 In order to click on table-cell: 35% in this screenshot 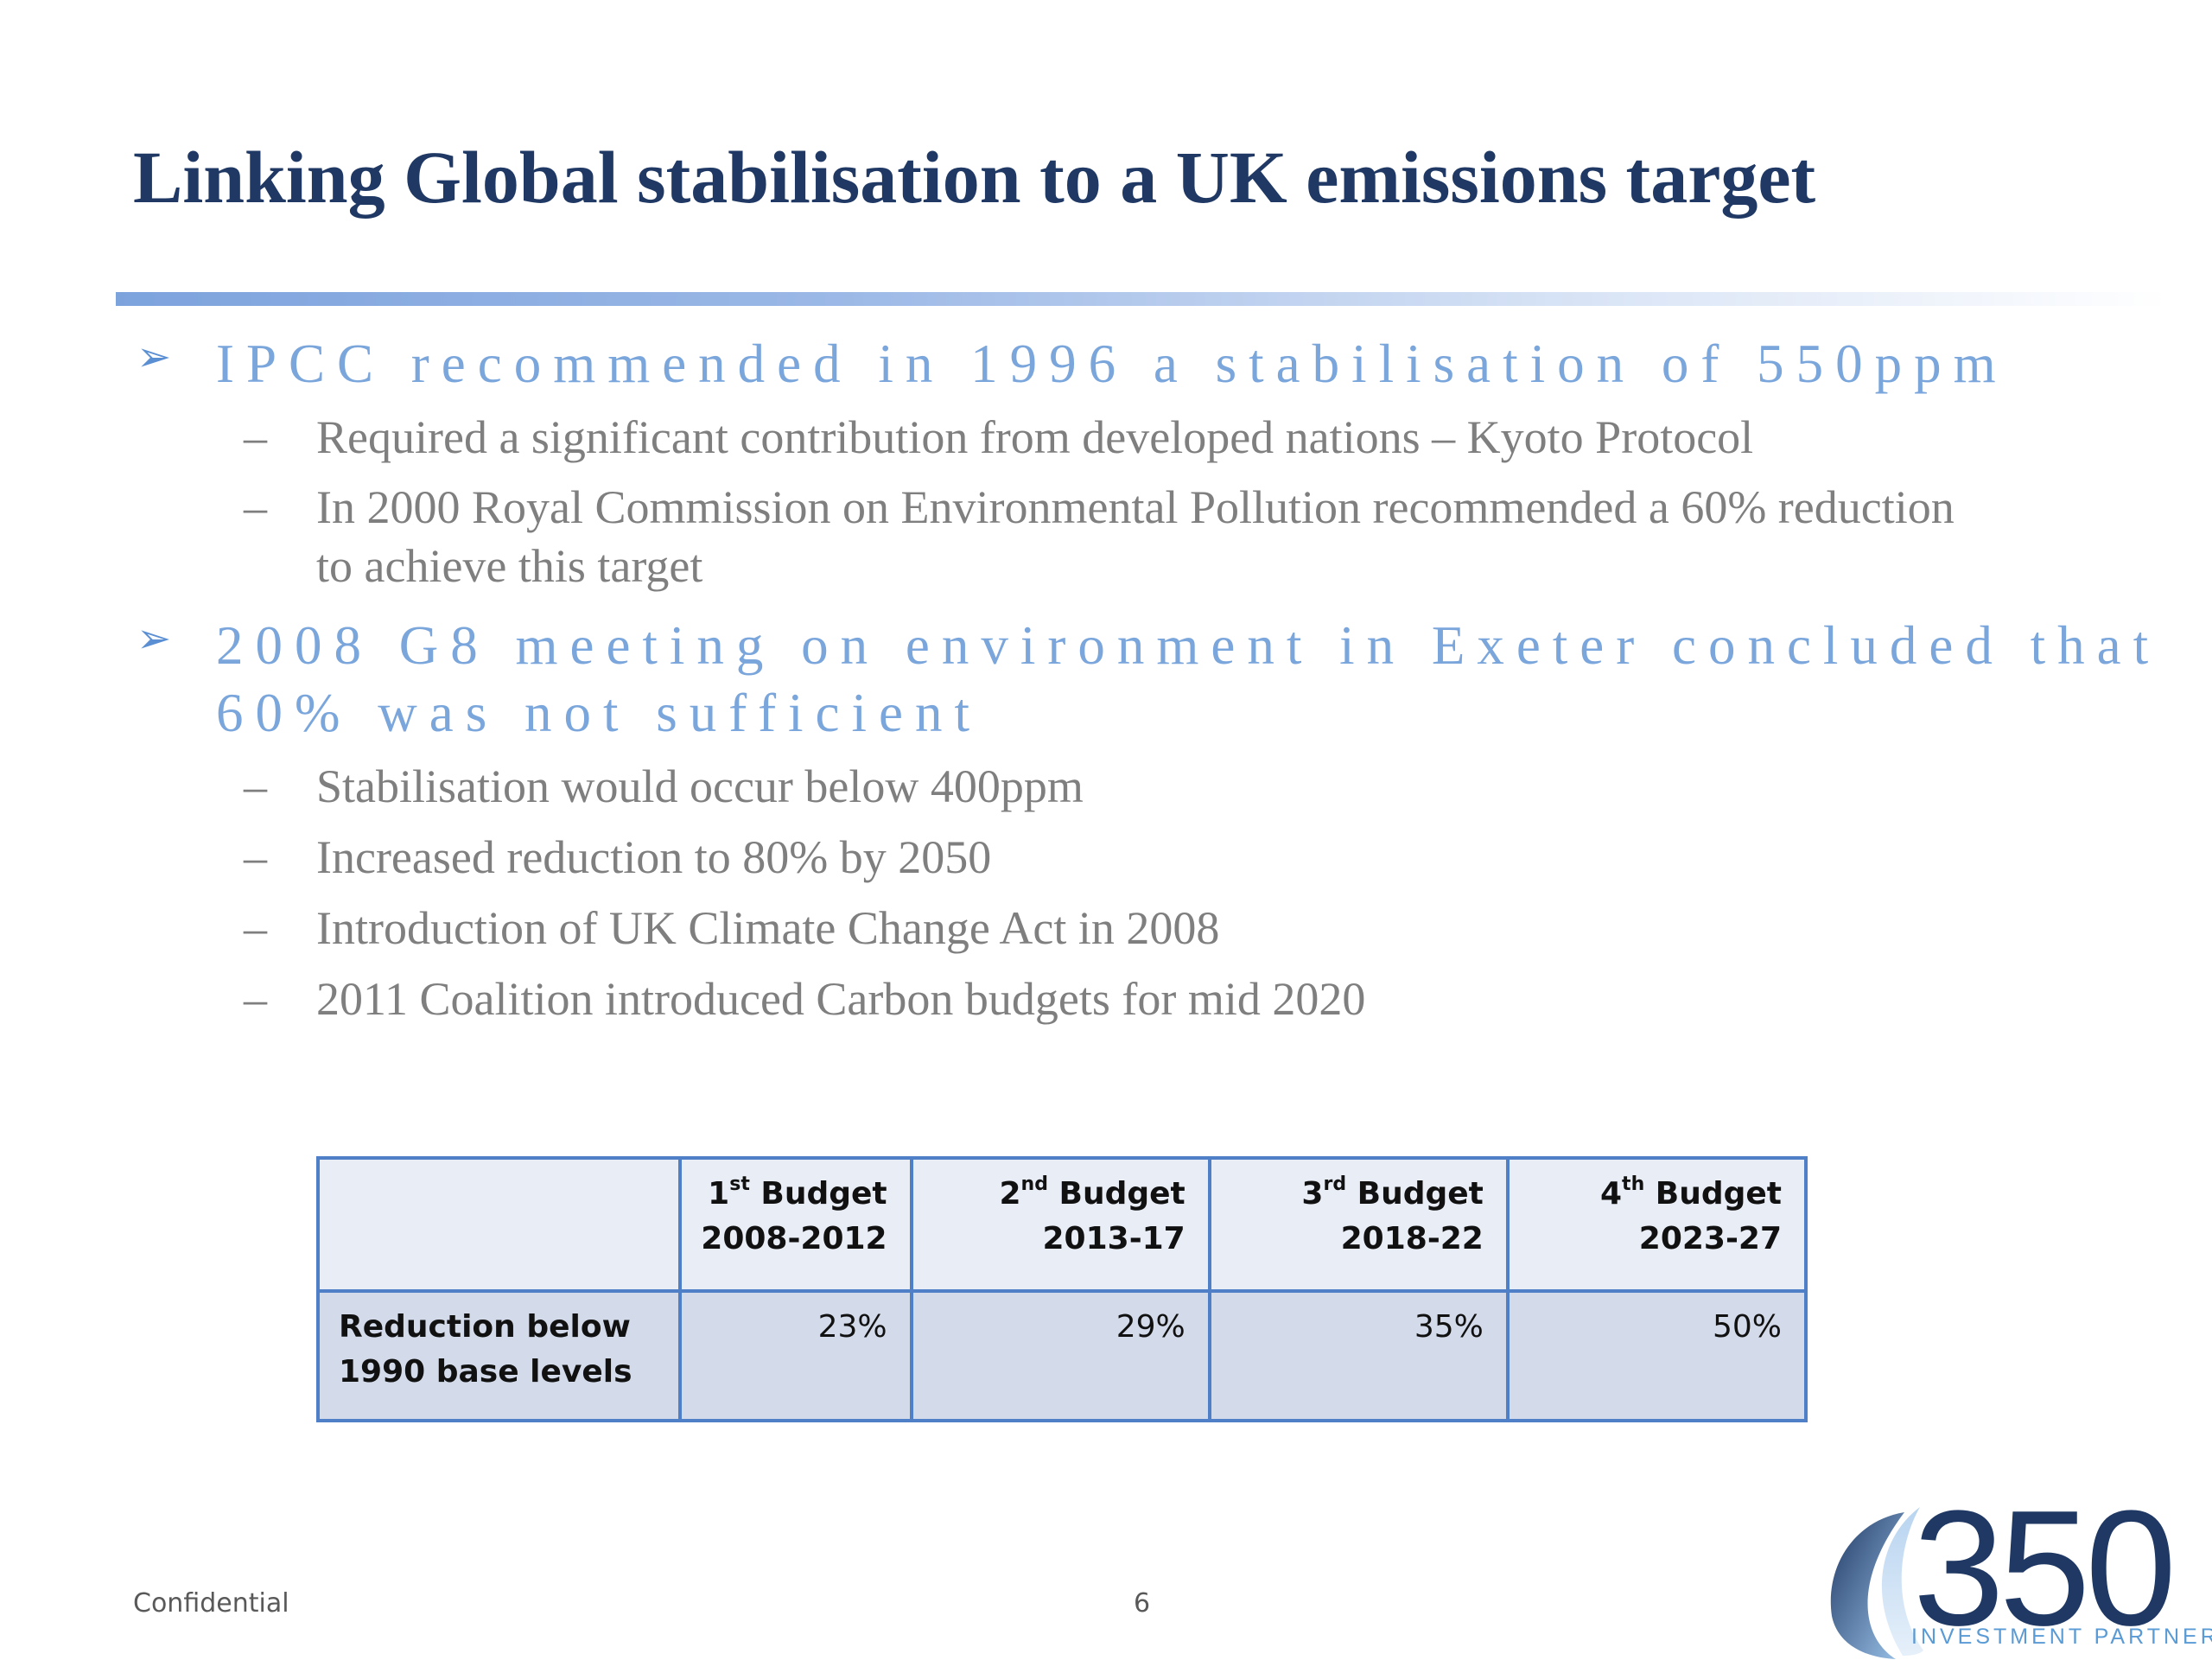, I will do `click(1358, 1355)`.